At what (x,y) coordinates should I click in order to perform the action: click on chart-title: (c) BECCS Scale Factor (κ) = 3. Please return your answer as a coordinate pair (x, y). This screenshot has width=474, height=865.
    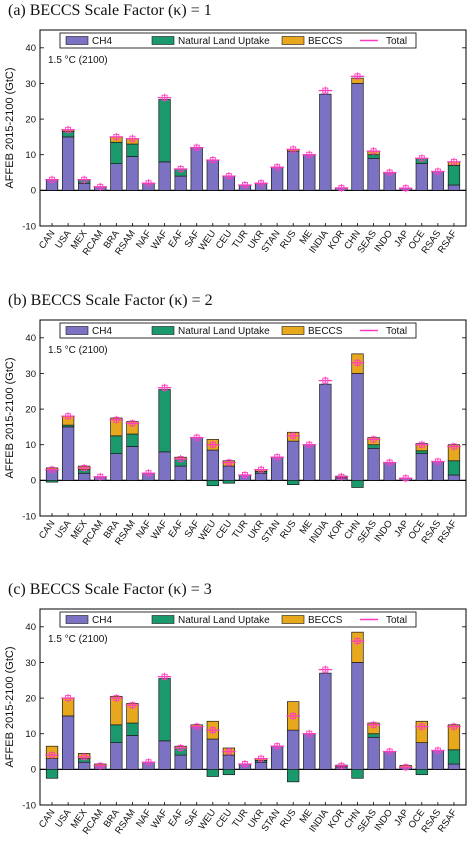
    Looking at the image, I should click on (110, 589).